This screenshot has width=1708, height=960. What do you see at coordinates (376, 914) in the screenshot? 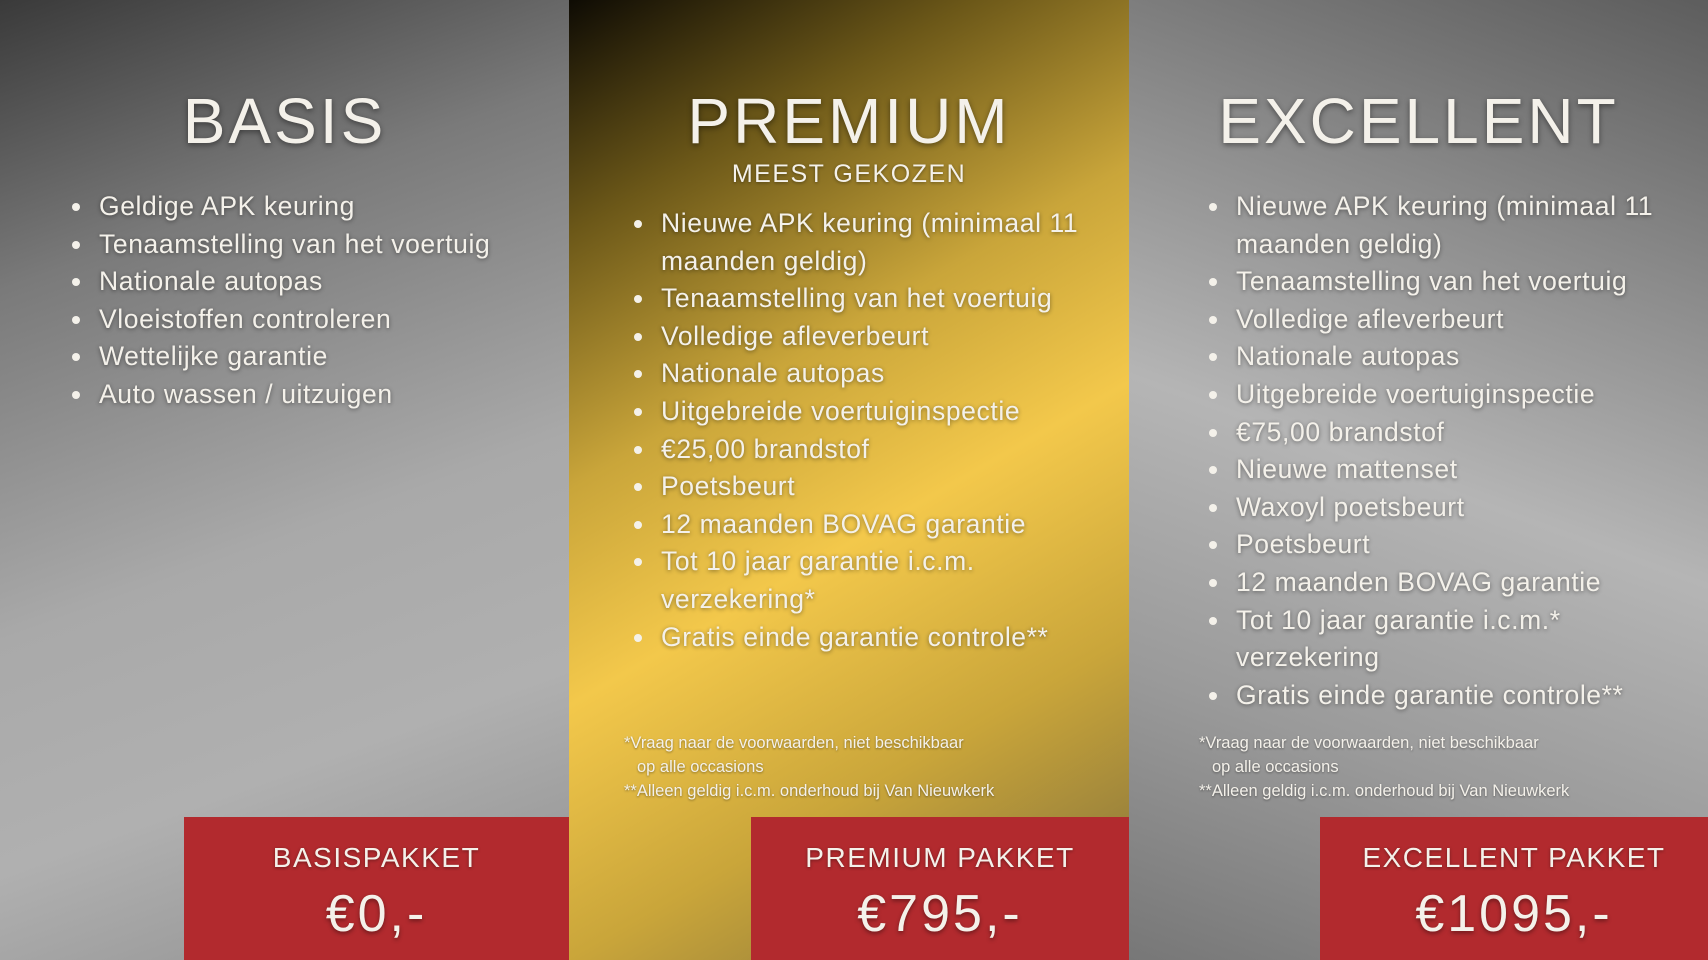
I see `basis-price: €0,-` at bounding box center [376, 914].